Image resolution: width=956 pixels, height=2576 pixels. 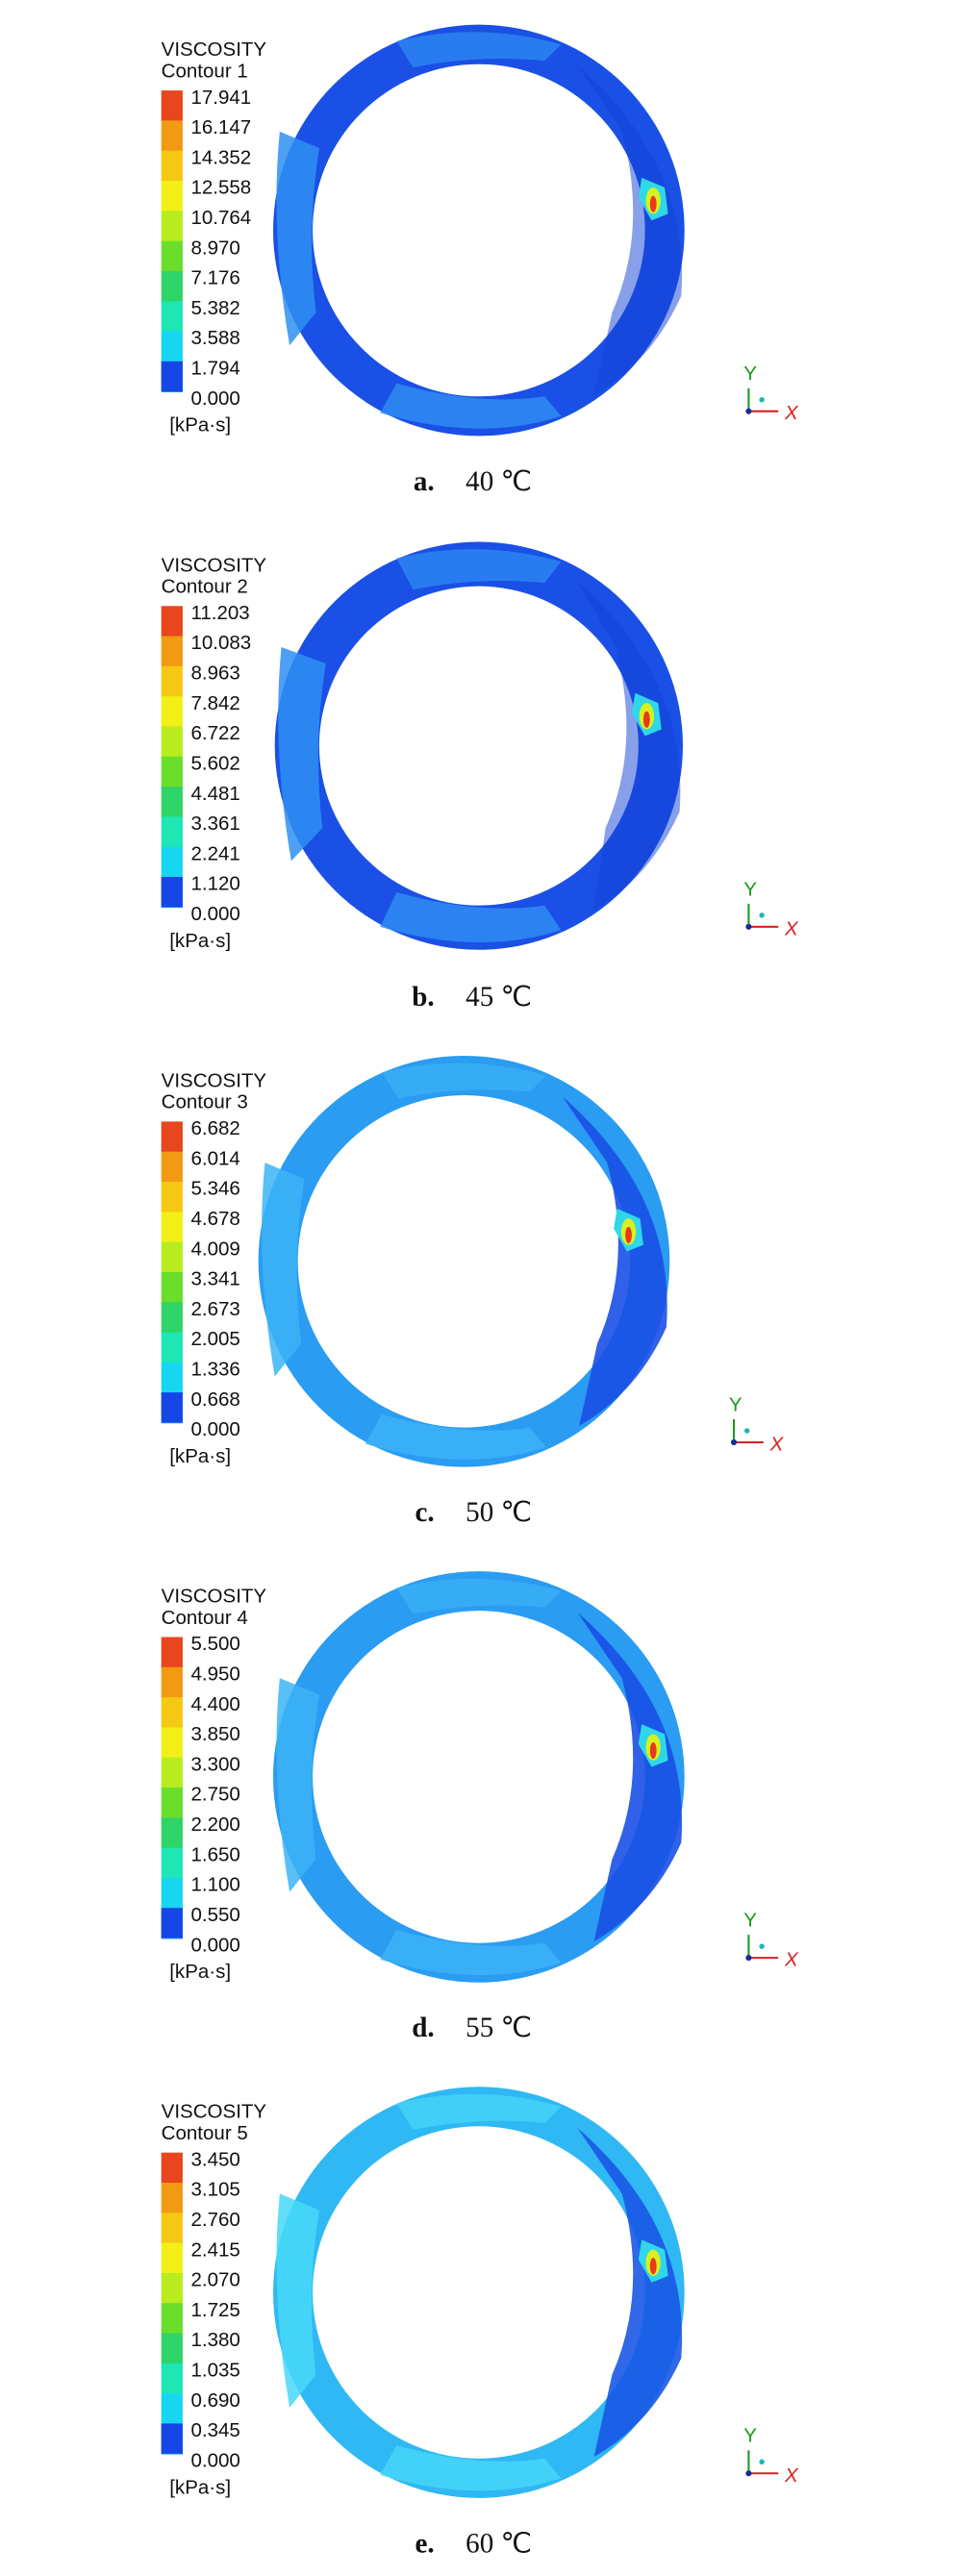 What do you see at coordinates (750, 2436) in the screenshot?
I see `axis-y-label: Y` at bounding box center [750, 2436].